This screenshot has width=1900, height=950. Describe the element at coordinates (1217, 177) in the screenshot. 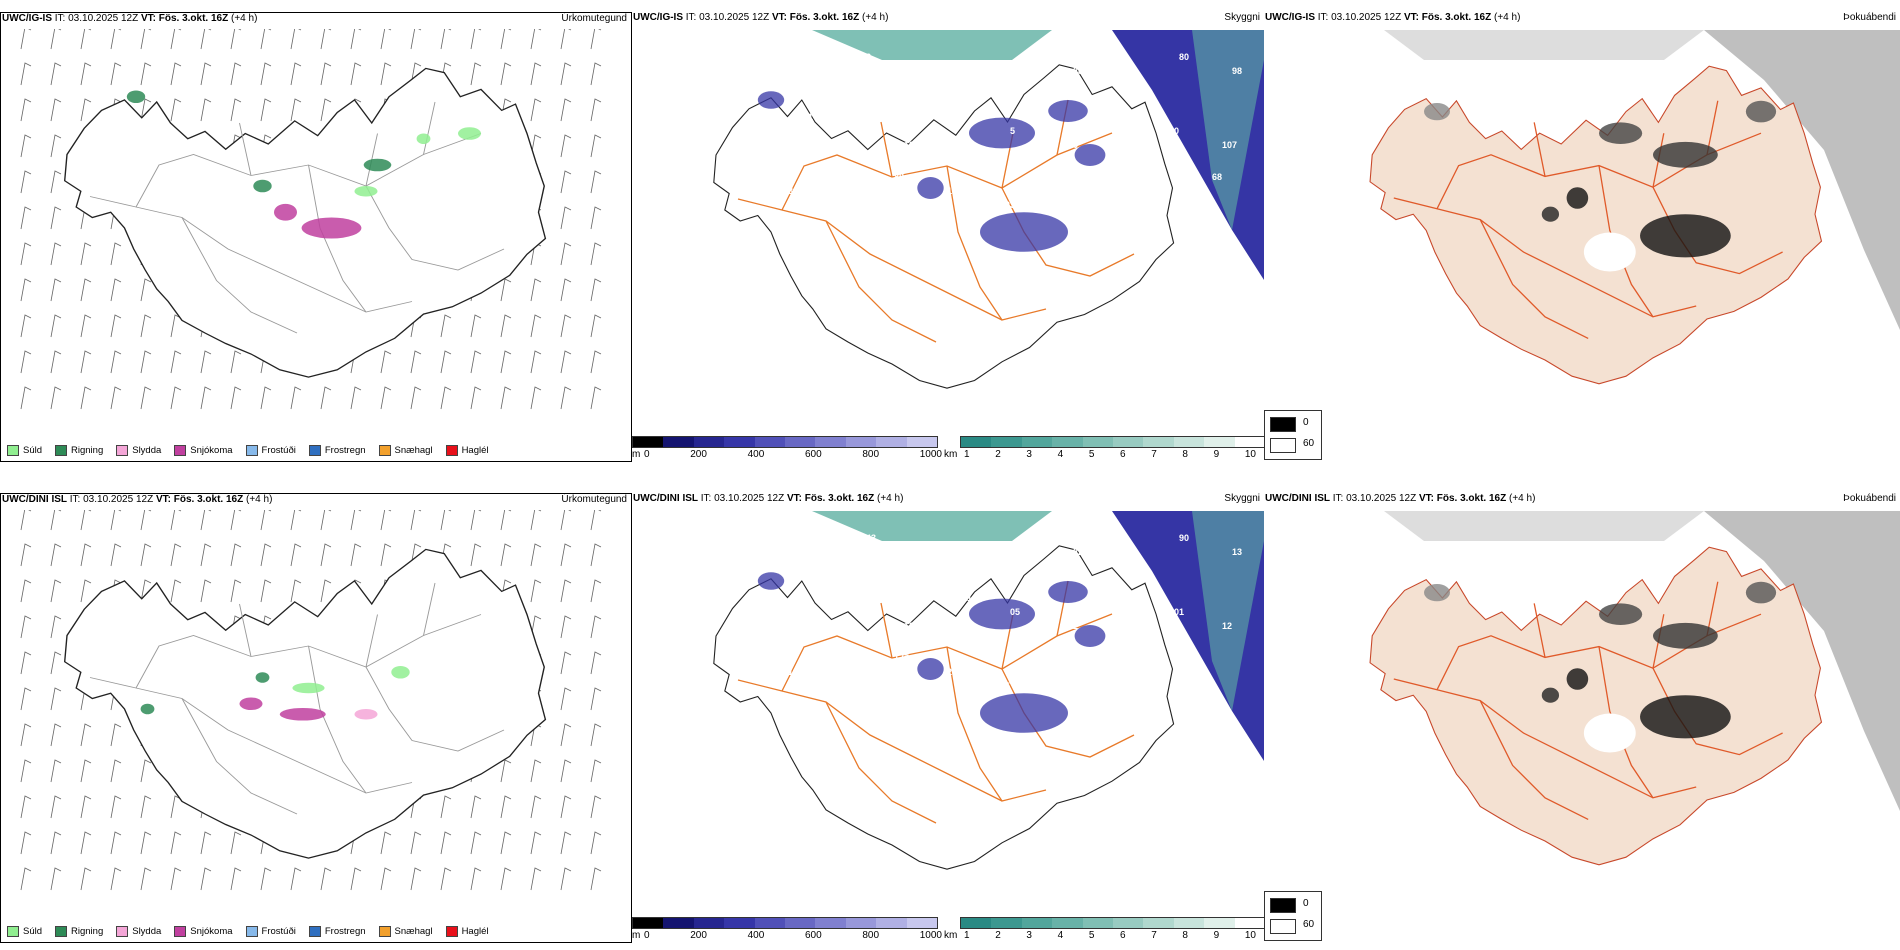

I see `ceiling-value-label: 68` at that location.